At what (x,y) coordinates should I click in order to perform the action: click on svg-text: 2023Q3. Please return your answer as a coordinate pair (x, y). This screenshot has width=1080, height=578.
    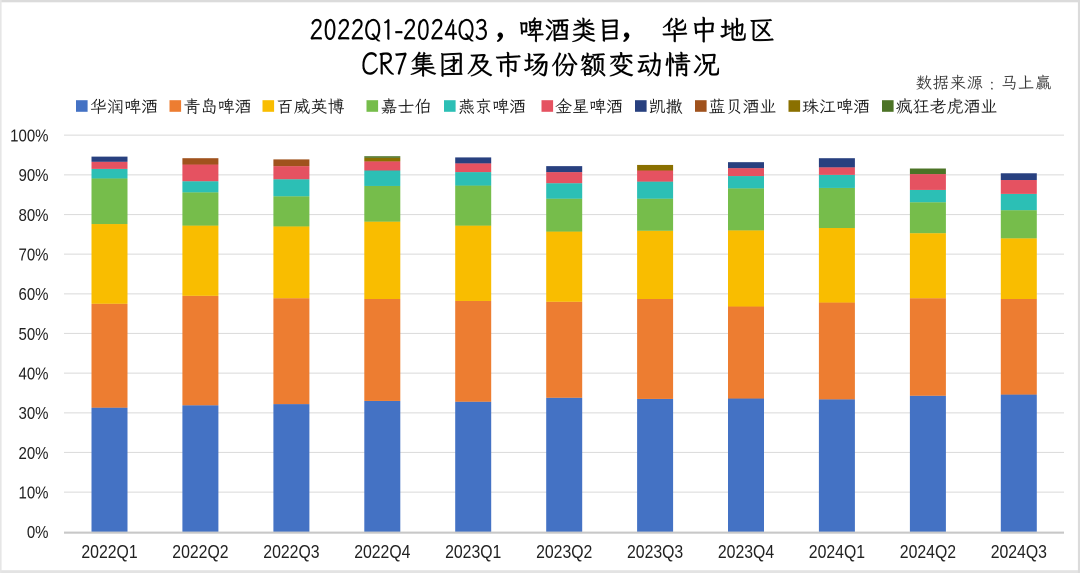
    Looking at the image, I should click on (655, 552).